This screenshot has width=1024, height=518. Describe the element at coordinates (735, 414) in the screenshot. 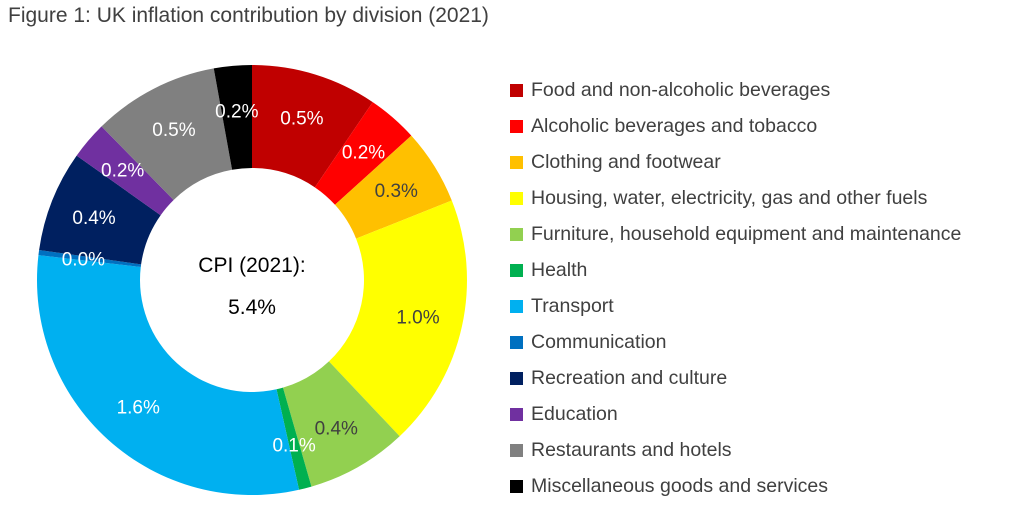

I see `legend-item: Education` at that location.